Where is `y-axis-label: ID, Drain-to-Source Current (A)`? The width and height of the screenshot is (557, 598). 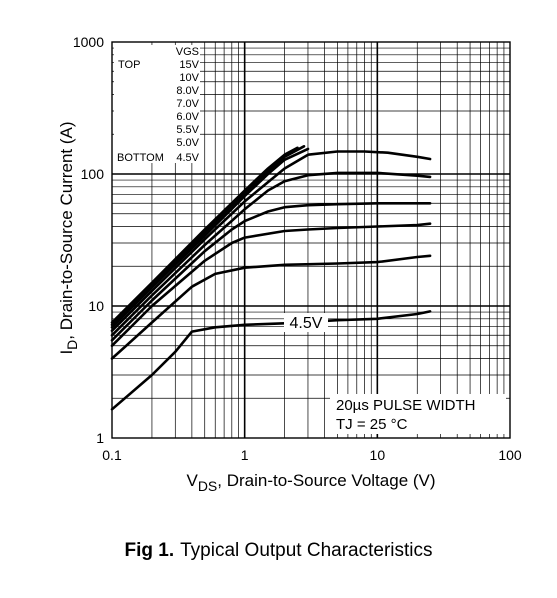 y-axis-label: ID, Drain-to-Source Current (A) is located at coordinates (68, 237).